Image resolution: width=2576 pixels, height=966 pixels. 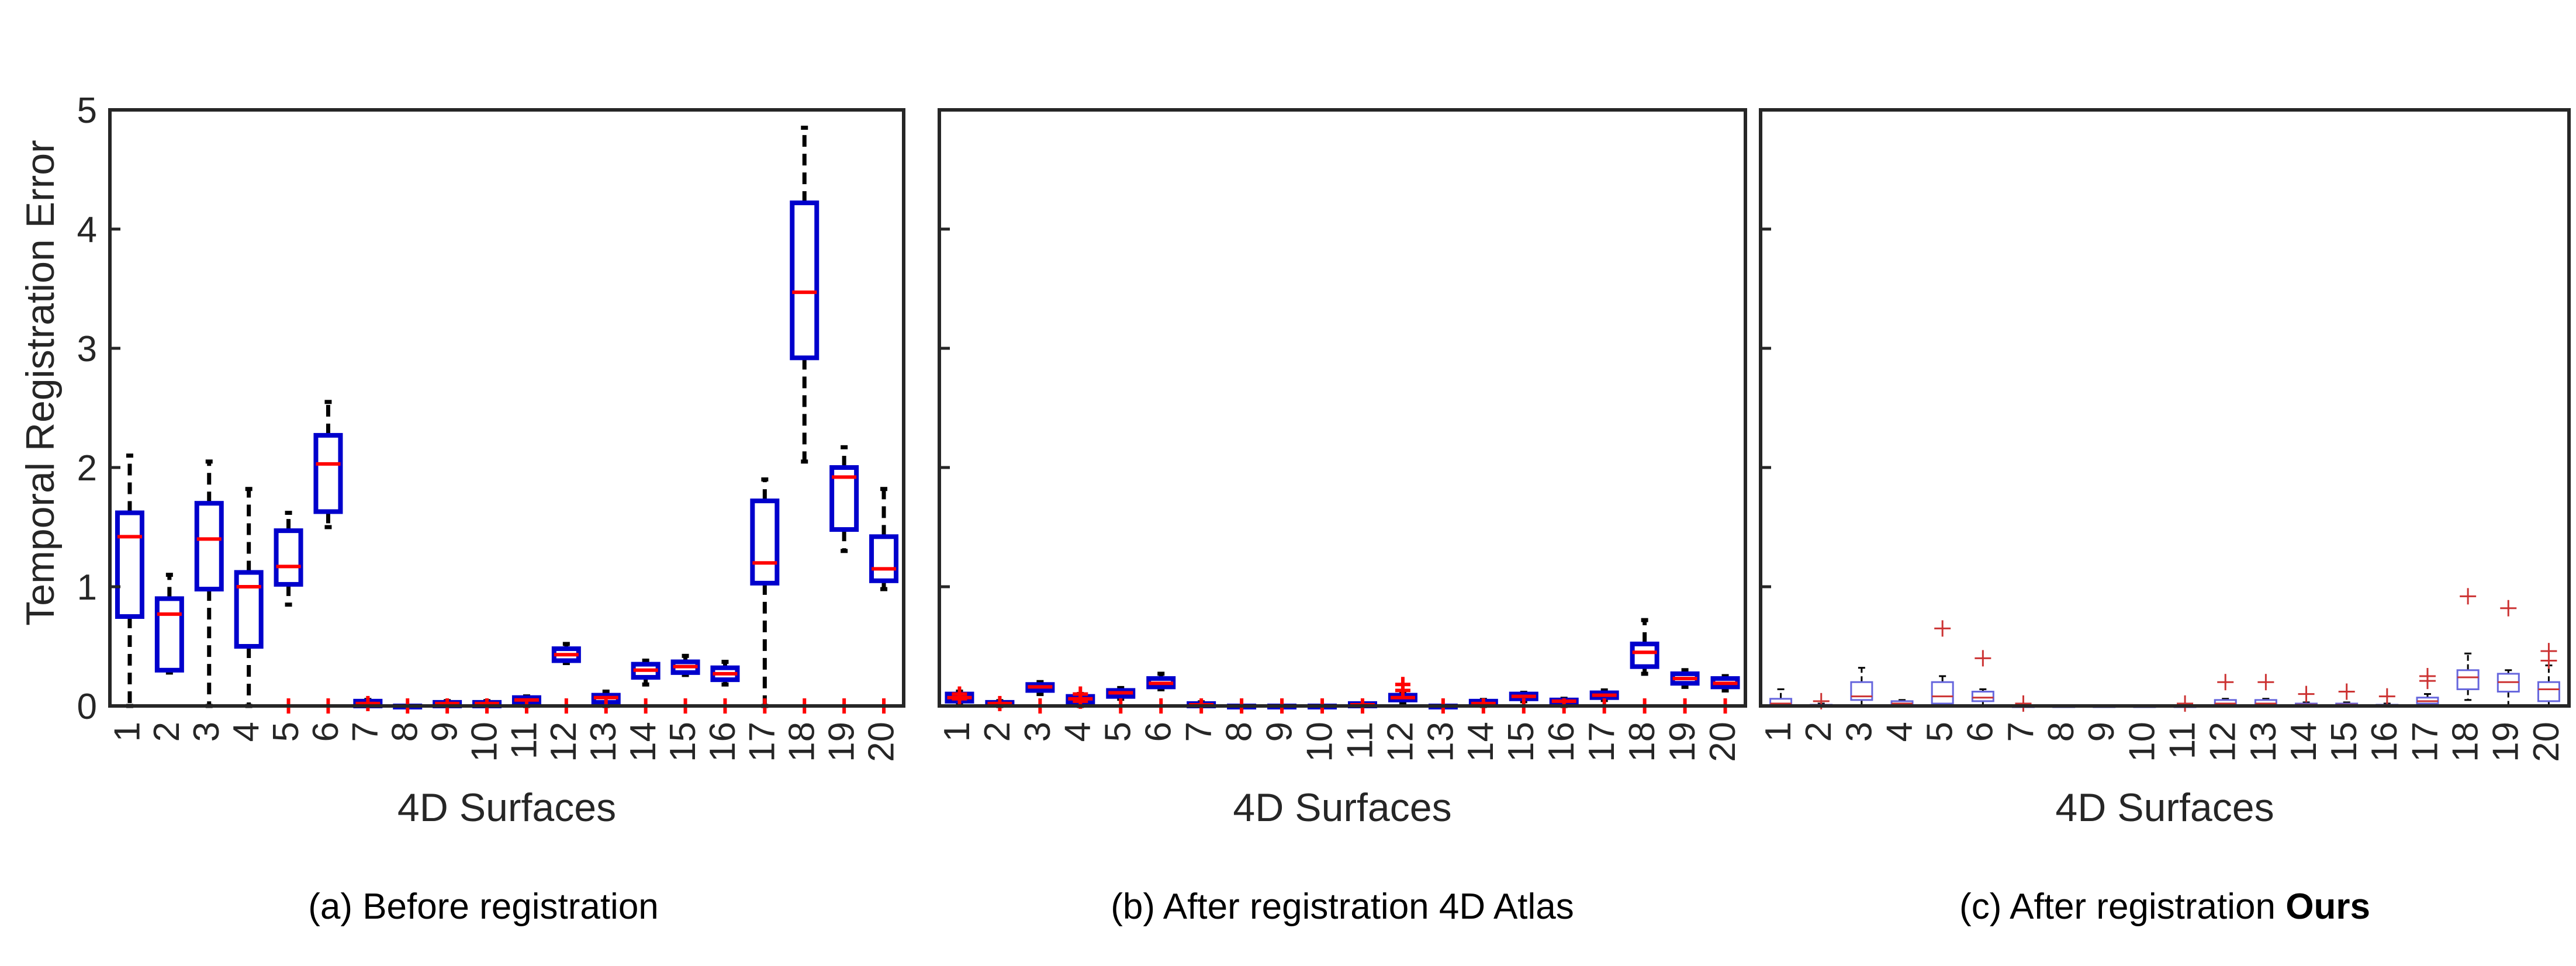 I want to click on panel-a-x-tick-14: 14, so click(x=643, y=742).